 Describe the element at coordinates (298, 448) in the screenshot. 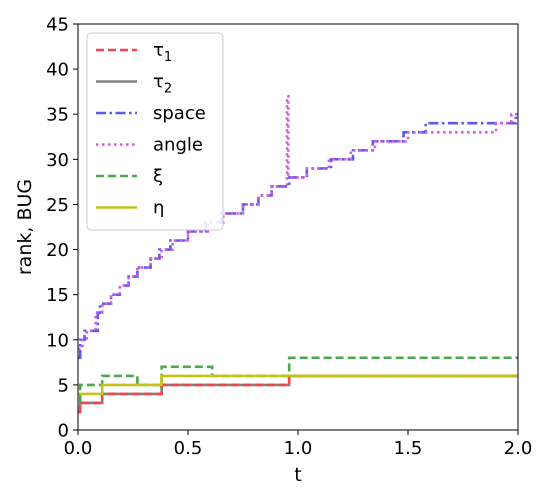

I see `x-tick-label: 1.0` at that location.